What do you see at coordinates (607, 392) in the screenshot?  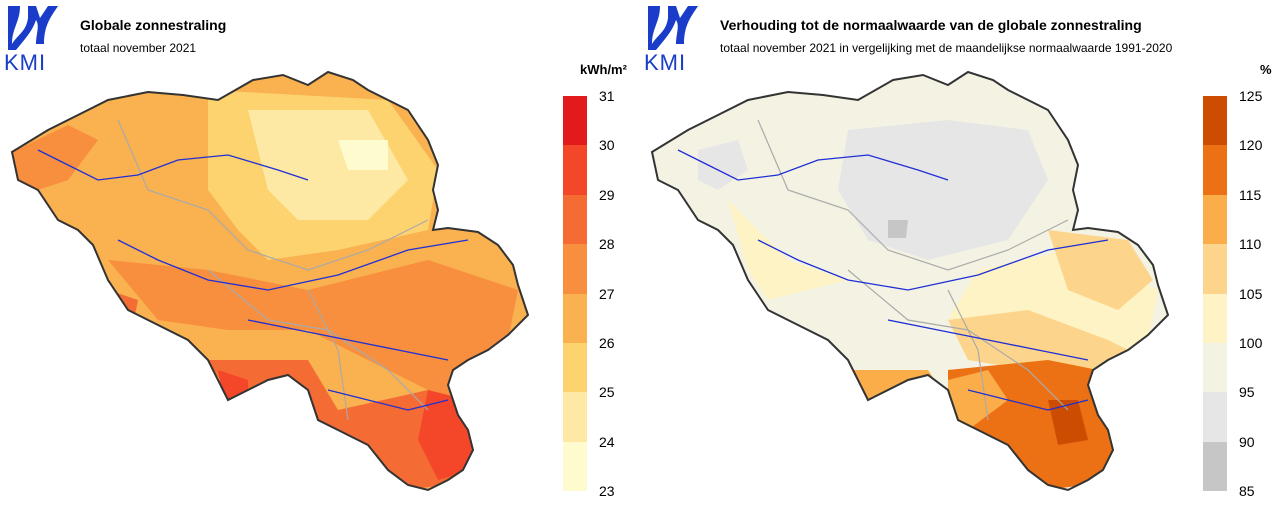 I see `legend-tick-label: 25` at bounding box center [607, 392].